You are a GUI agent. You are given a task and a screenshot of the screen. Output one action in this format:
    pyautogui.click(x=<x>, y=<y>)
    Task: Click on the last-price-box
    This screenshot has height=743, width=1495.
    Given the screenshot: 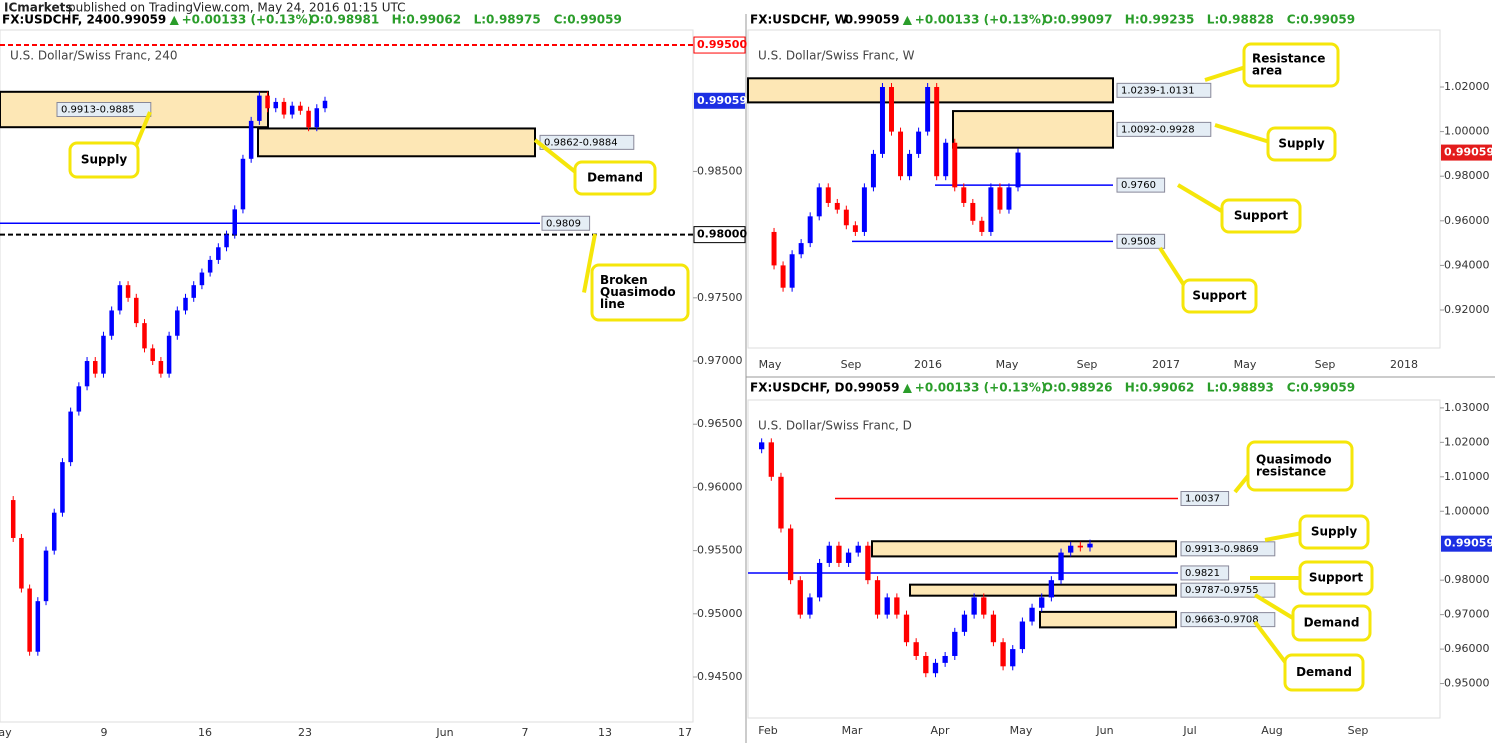 What is the action you would take?
    pyautogui.click(x=1466, y=543)
    